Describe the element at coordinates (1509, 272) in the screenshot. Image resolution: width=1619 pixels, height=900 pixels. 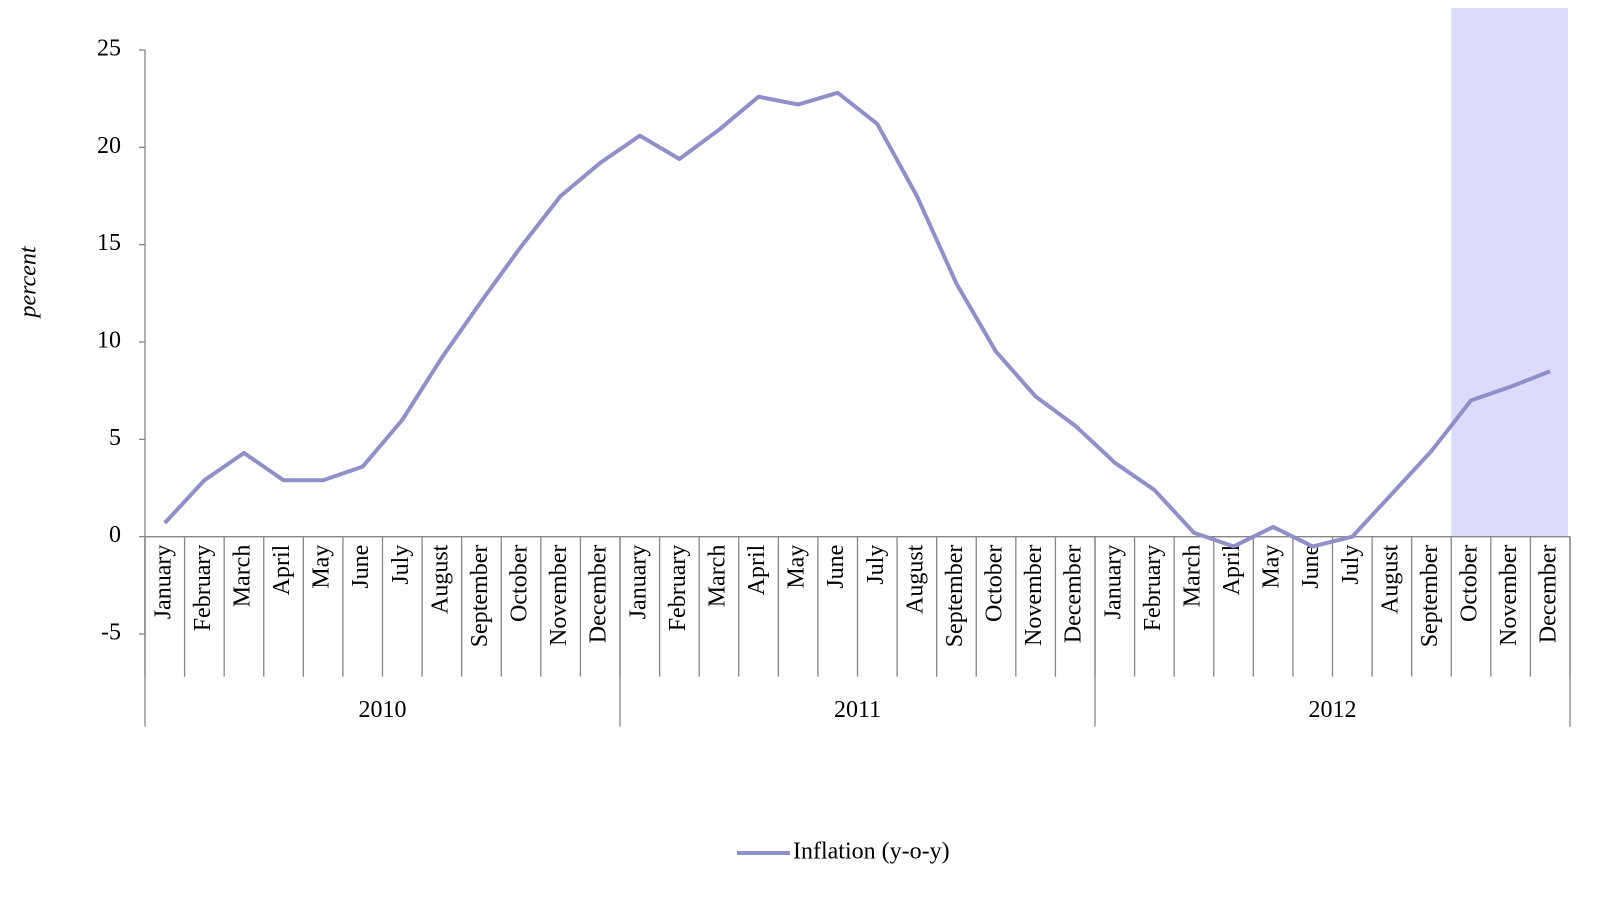
I see `highlight-region` at that location.